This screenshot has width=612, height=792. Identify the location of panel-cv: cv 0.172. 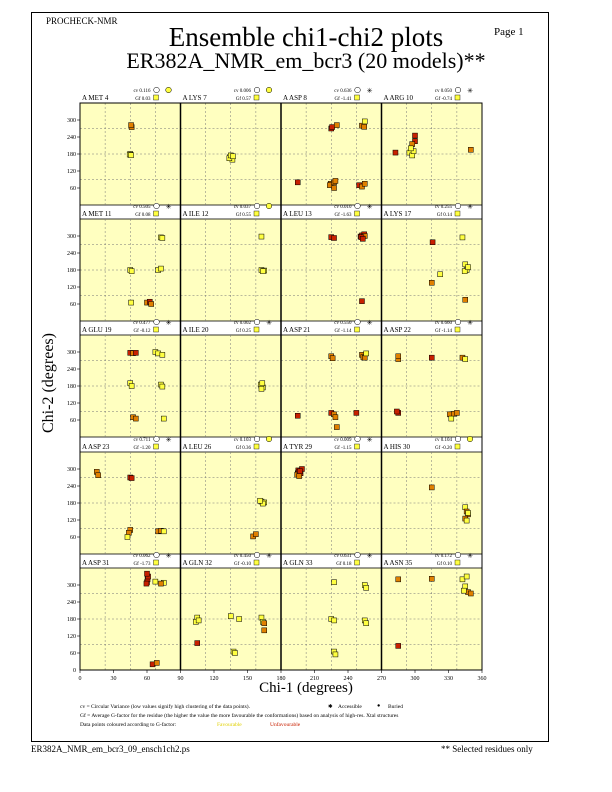
(444, 556).